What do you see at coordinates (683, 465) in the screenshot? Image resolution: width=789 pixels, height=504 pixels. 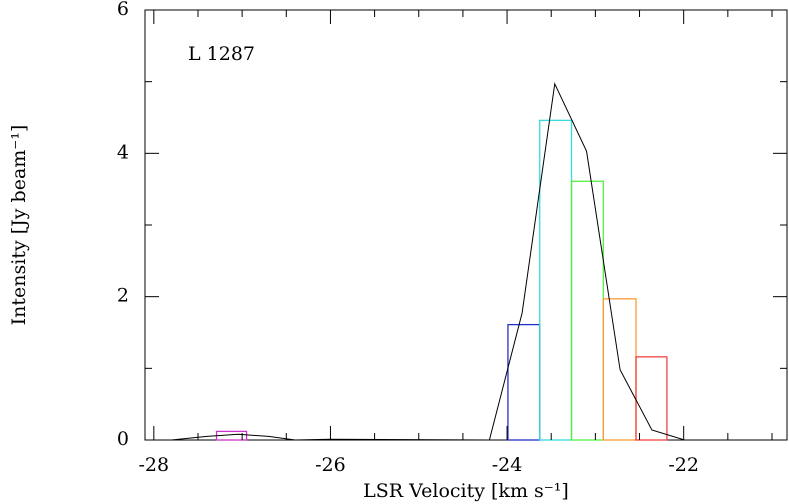 I see `x-tick-label: -22` at bounding box center [683, 465].